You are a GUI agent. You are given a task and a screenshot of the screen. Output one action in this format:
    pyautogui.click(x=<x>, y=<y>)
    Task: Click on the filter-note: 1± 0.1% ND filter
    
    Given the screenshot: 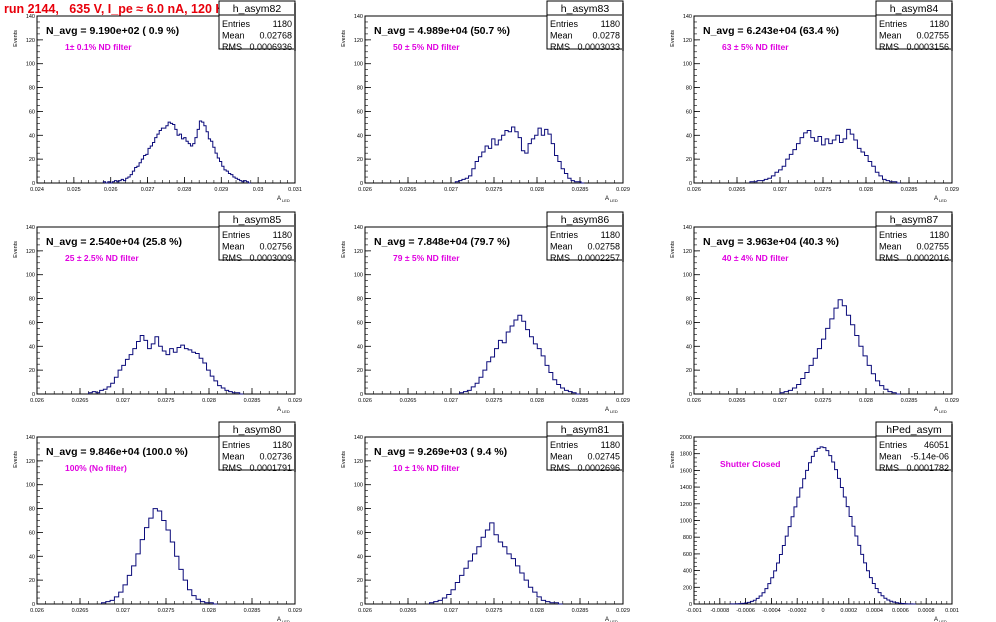 What is the action you would take?
    pyautogui.click(x=98, y=47)
    